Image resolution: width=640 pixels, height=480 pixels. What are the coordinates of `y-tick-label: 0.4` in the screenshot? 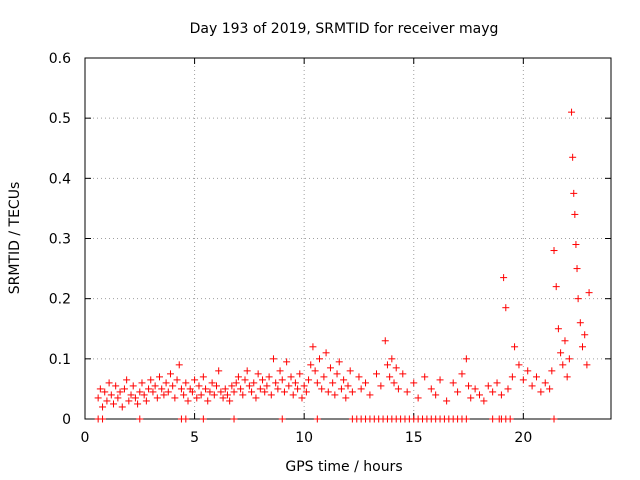 It's located at (60, 179).